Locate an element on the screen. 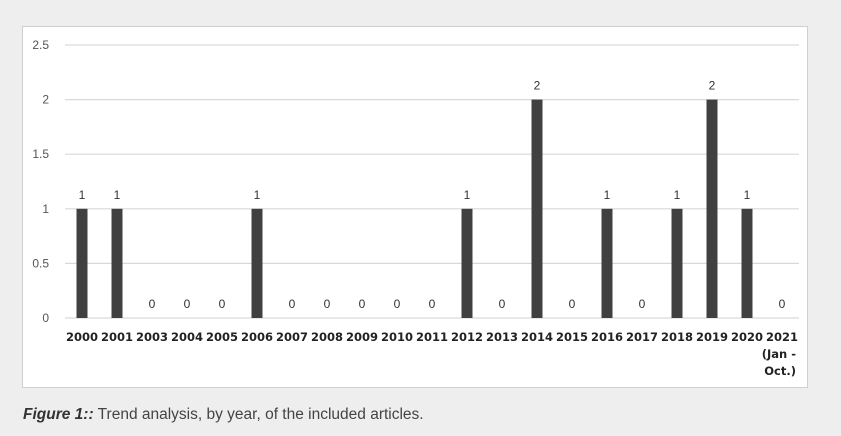 The width and height of the screenshot is (841, 436). y-tick-label: 1.5 is located at coordinates (40, 154).